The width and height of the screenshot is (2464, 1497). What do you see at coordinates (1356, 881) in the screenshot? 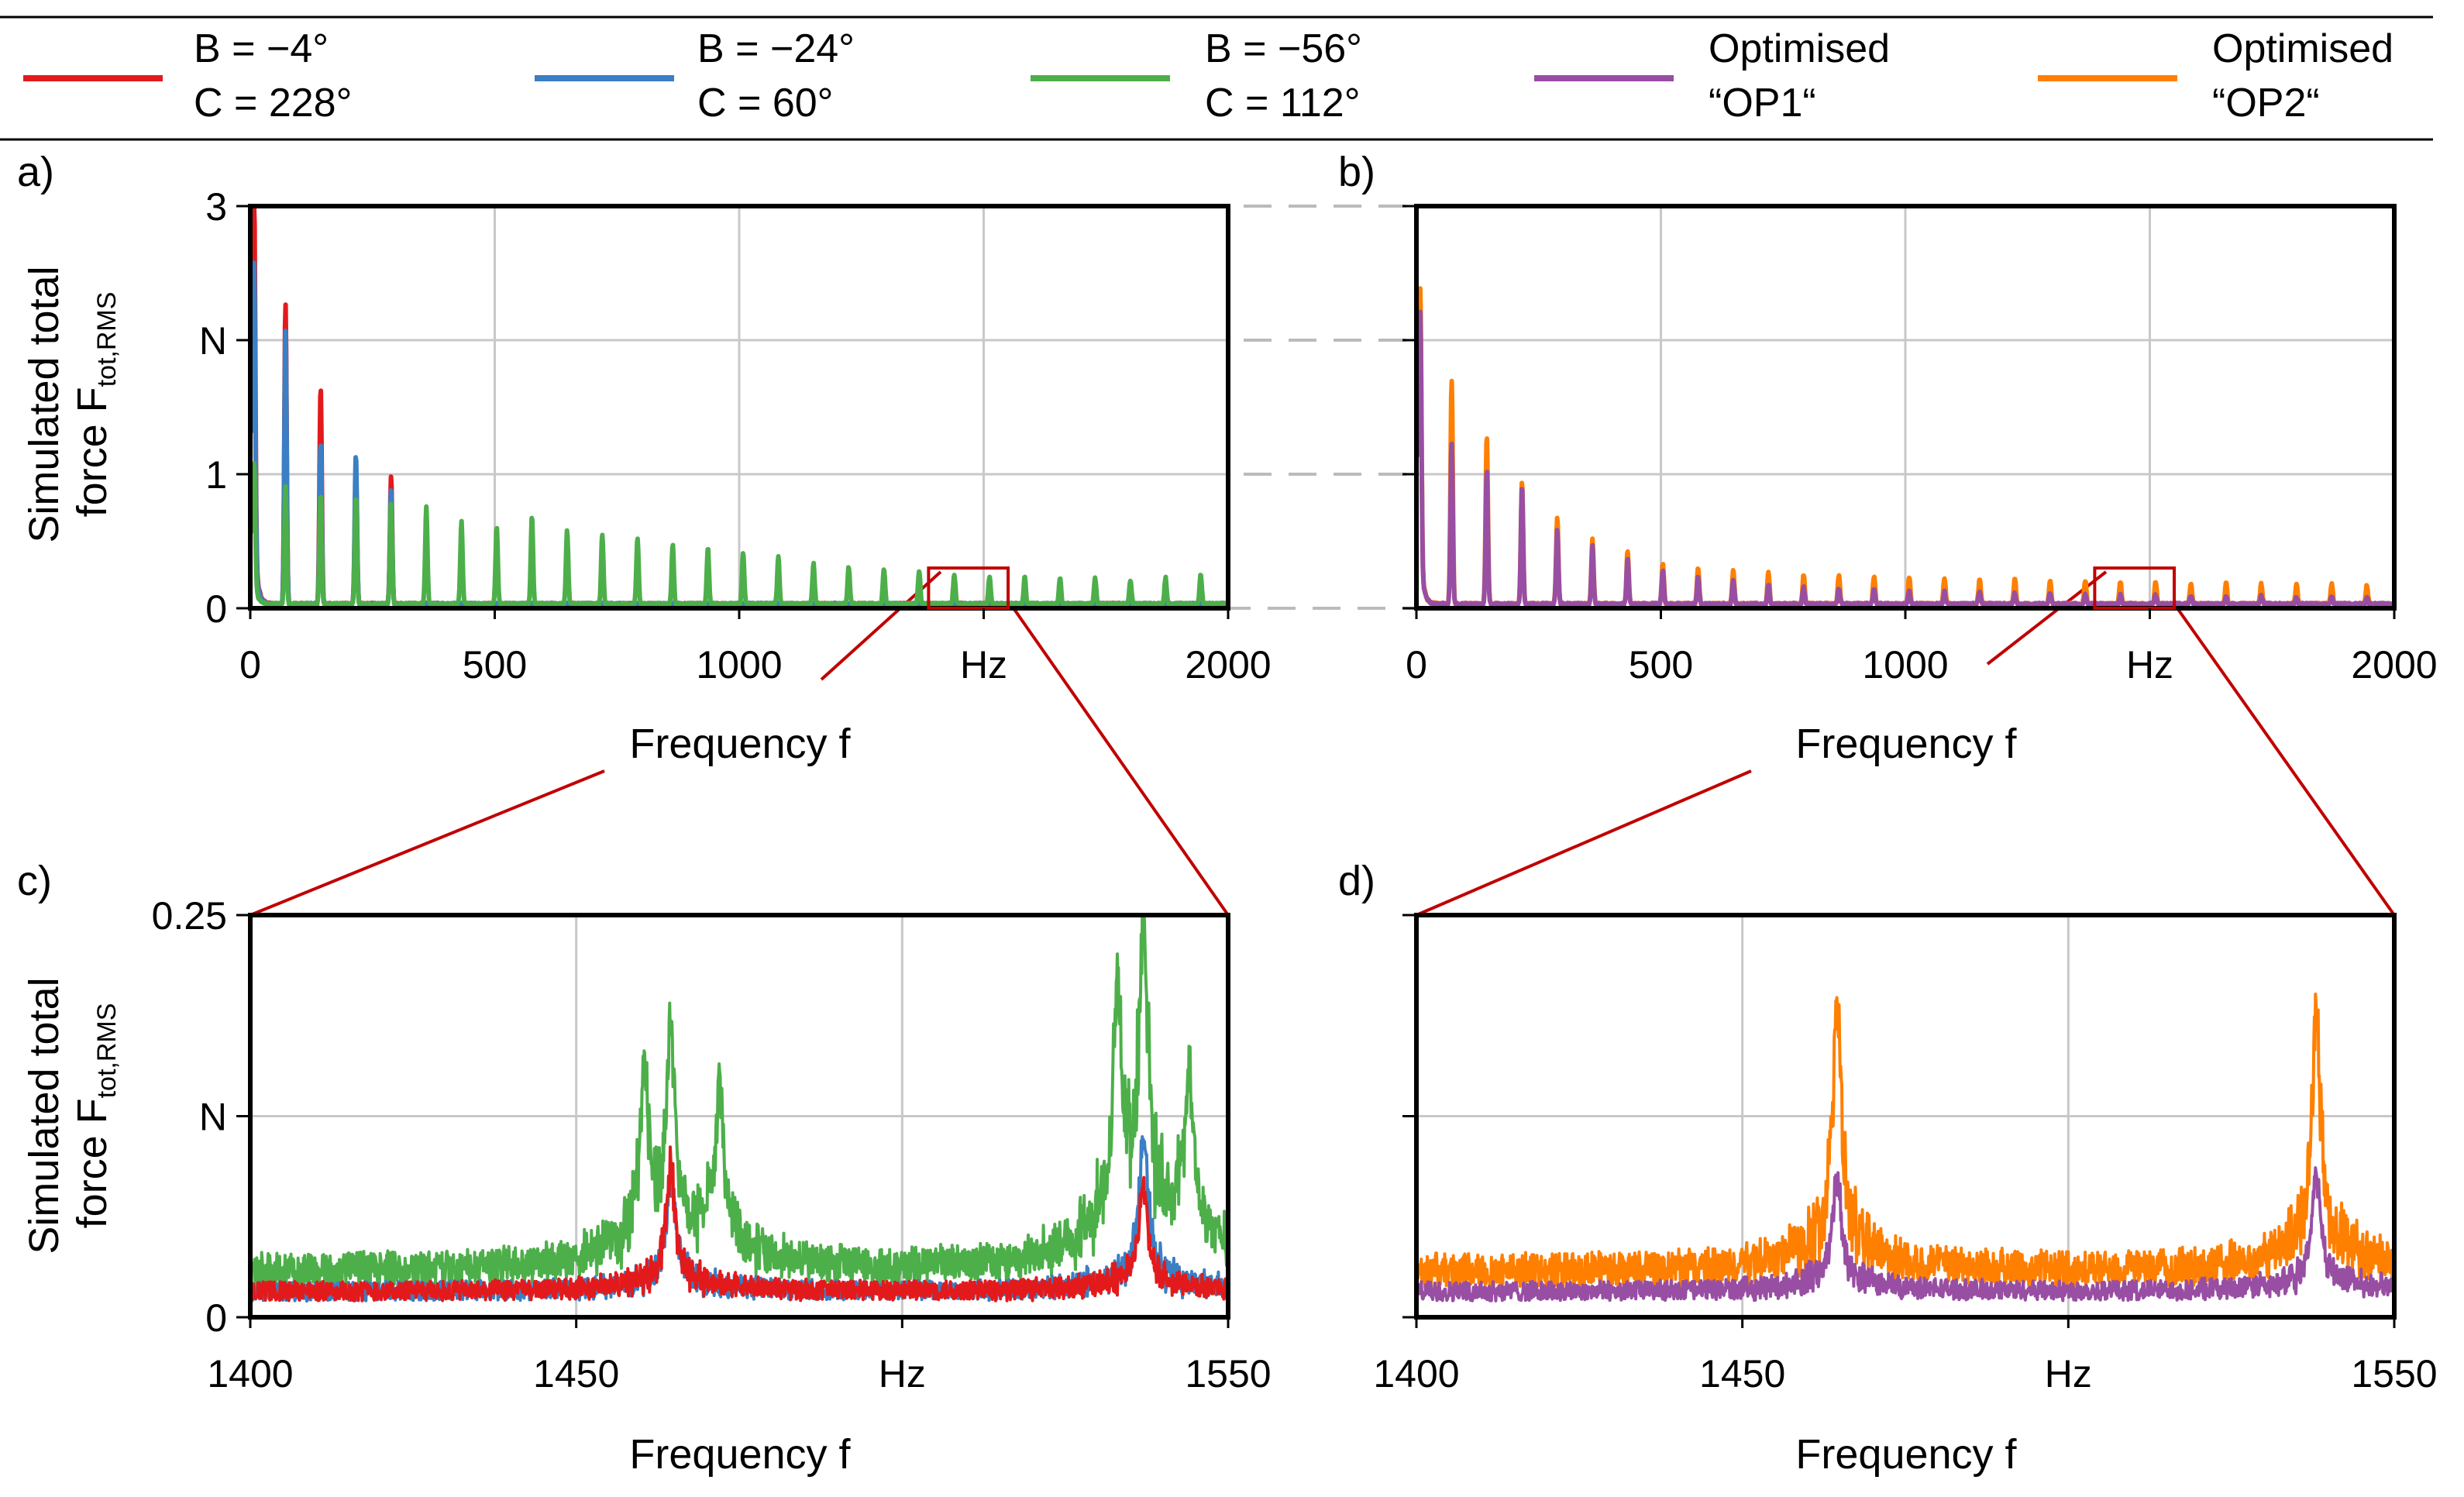
I see `panel-label-d: d)` at bounding box center [1356, 881].